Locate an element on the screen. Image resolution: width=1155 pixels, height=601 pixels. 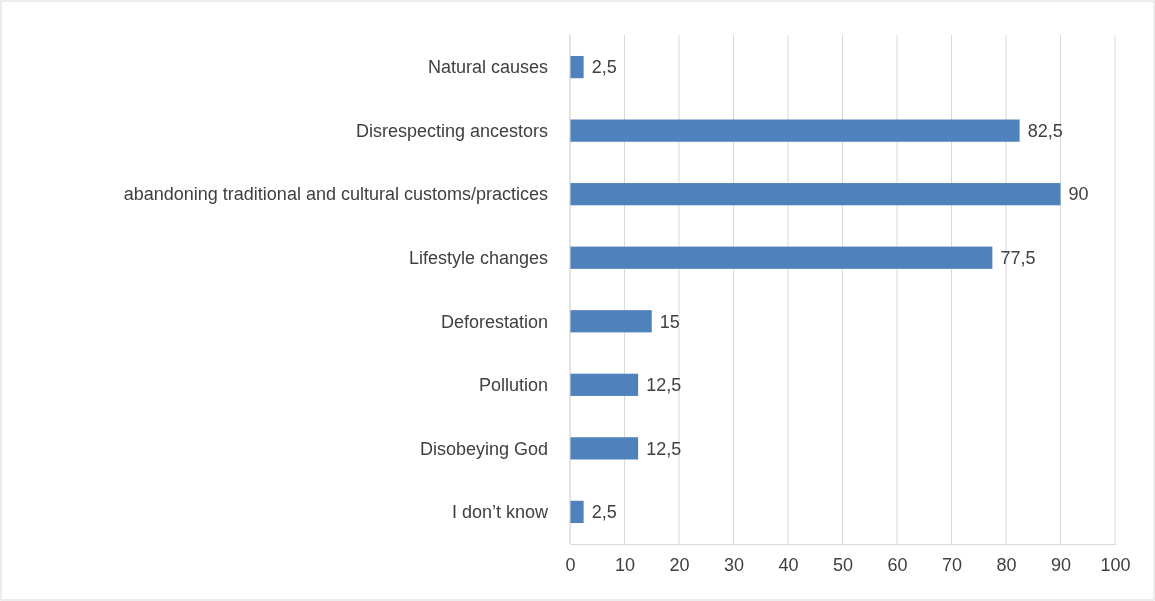
x-tick-label: 100 is located at coordinates (1115, 564).